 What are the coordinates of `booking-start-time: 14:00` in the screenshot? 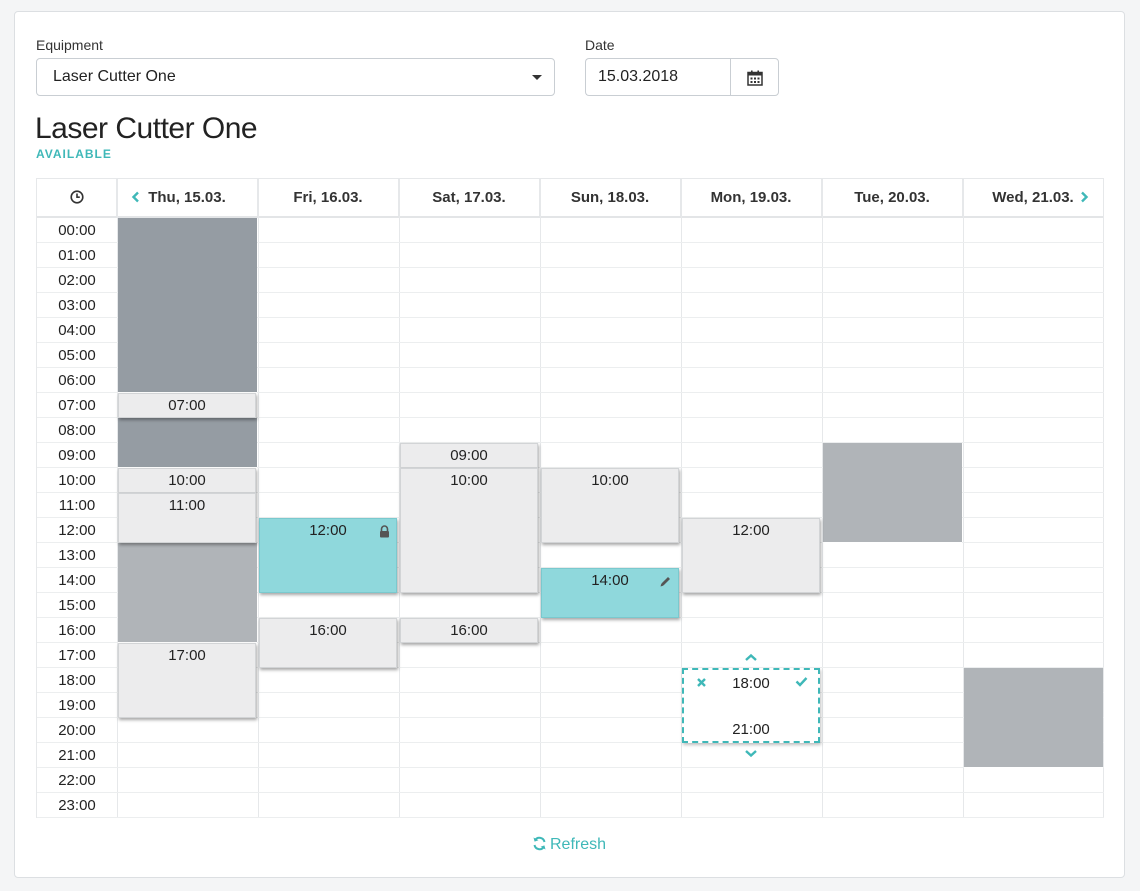 It's located at (610, 580).